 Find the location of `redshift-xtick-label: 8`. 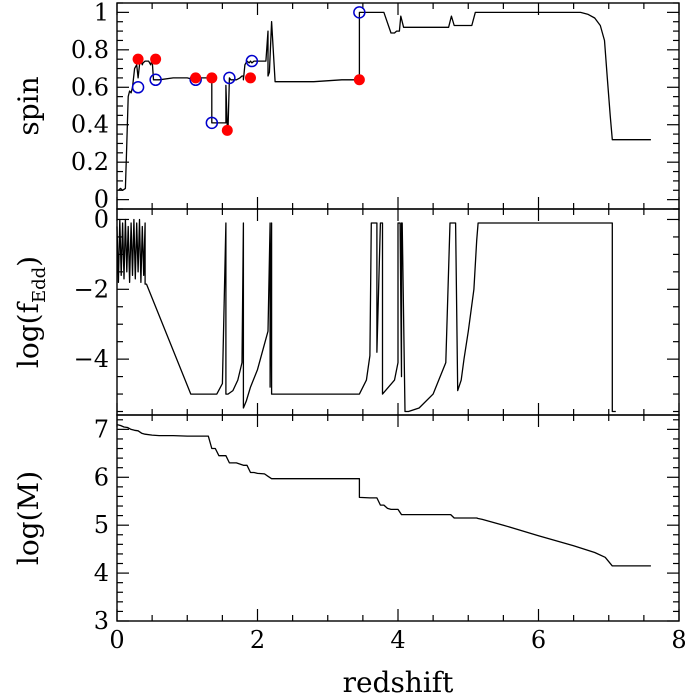

redshift-xtick-label: 8 is located at coordinates (678, 640).